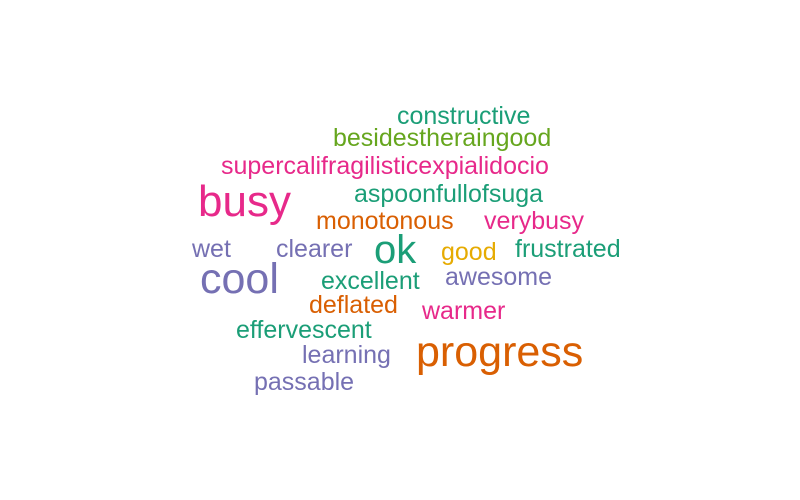 This screenshot has width=800, height=500. I want to click on word-busy: busy, so click(244, 201).